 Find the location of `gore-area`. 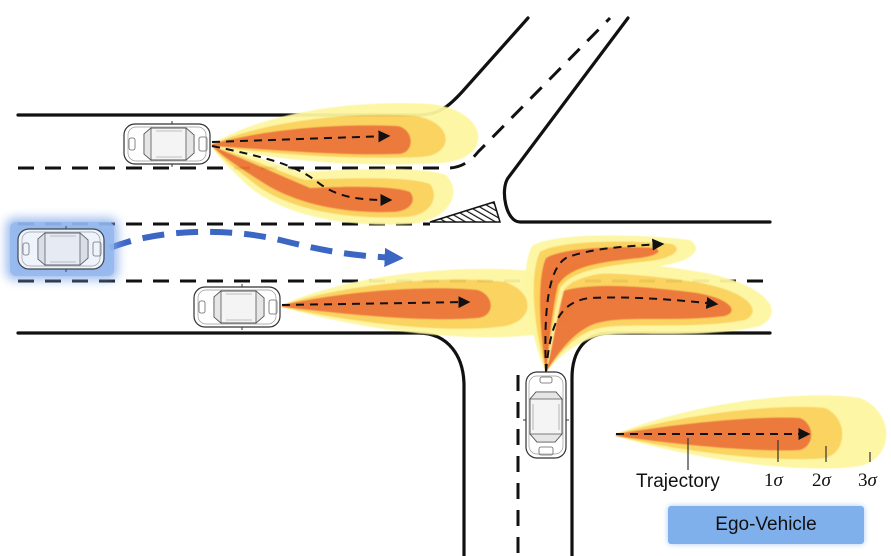

gore-area is located at coordinates (465, 212).